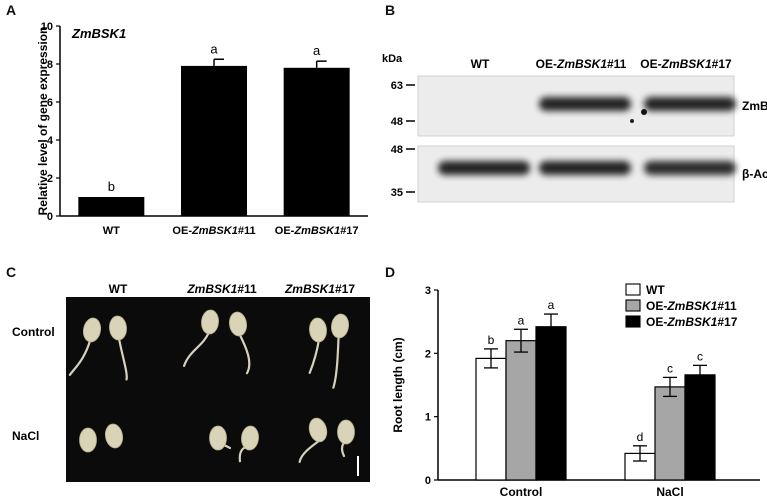 The image size is (767, 500). I want to click on blot-unit-label: kDa, so click(392, 59).